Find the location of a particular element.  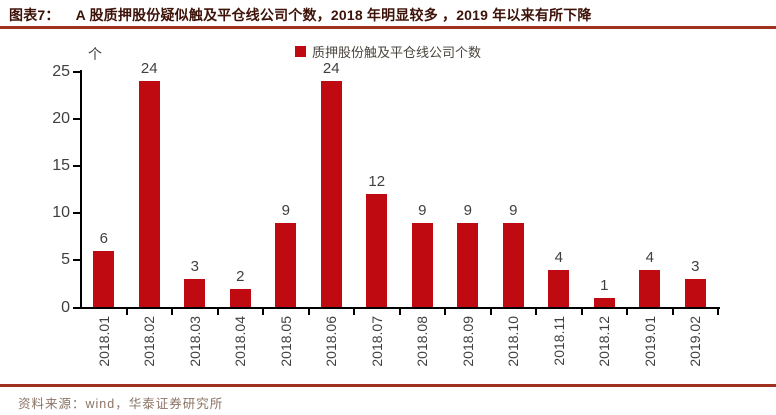

y-axis-tick-label: 0 is located at coordinates (65, 307).